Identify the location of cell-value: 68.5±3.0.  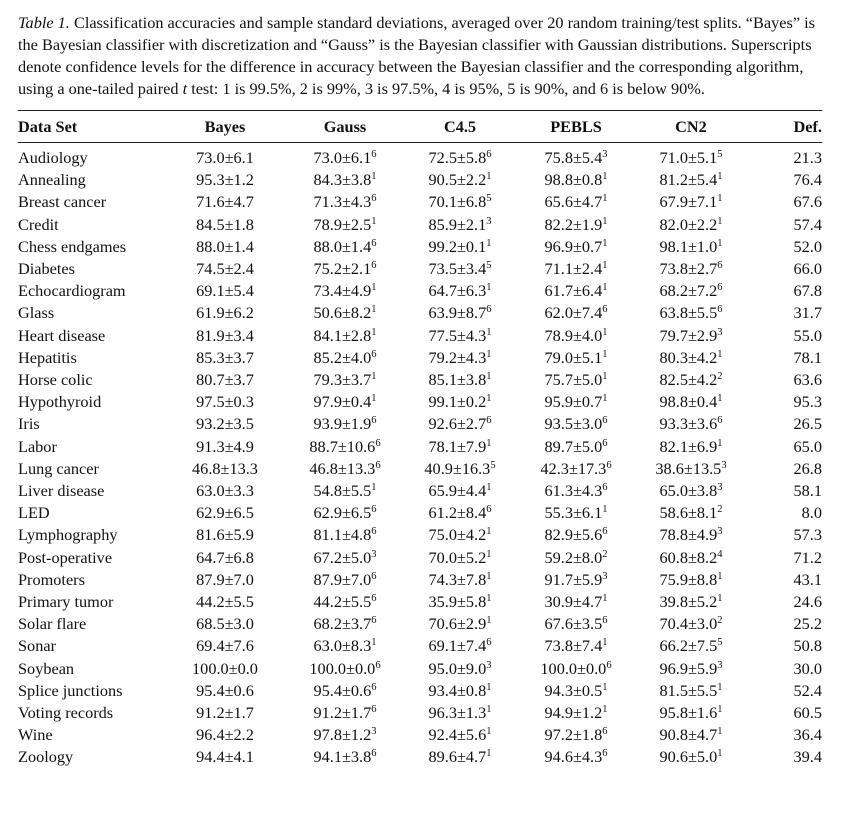
(225, 624).